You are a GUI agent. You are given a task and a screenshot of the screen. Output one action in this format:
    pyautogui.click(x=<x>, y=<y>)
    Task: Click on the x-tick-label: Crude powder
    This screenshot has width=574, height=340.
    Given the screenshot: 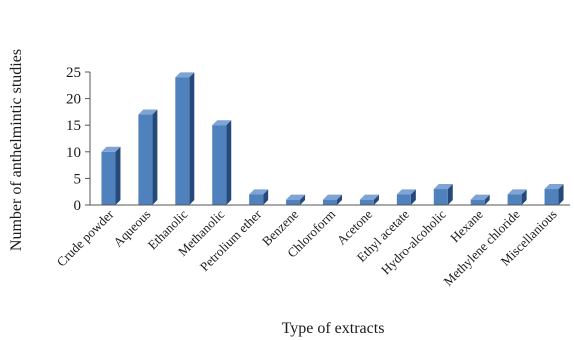 What is the action you would take?
    pyautogui.click(x=85, y=237)
    